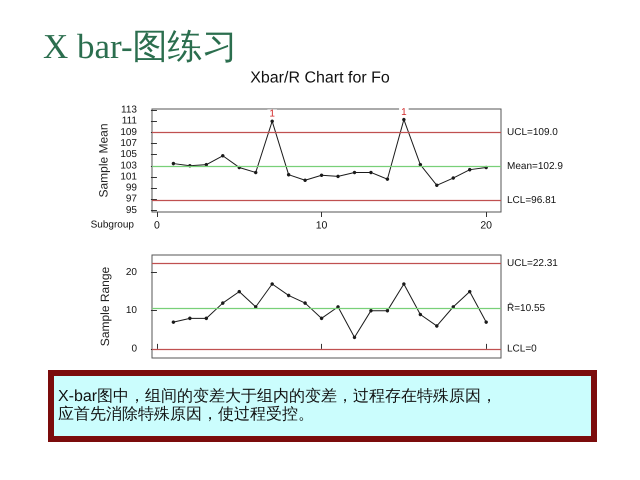 This screenshot has height=480, width=640. Describe the element at coordinates (186, 414) in the screenshot. I see `text: 应首先消除特殊原因，使过程受控。` at that location.